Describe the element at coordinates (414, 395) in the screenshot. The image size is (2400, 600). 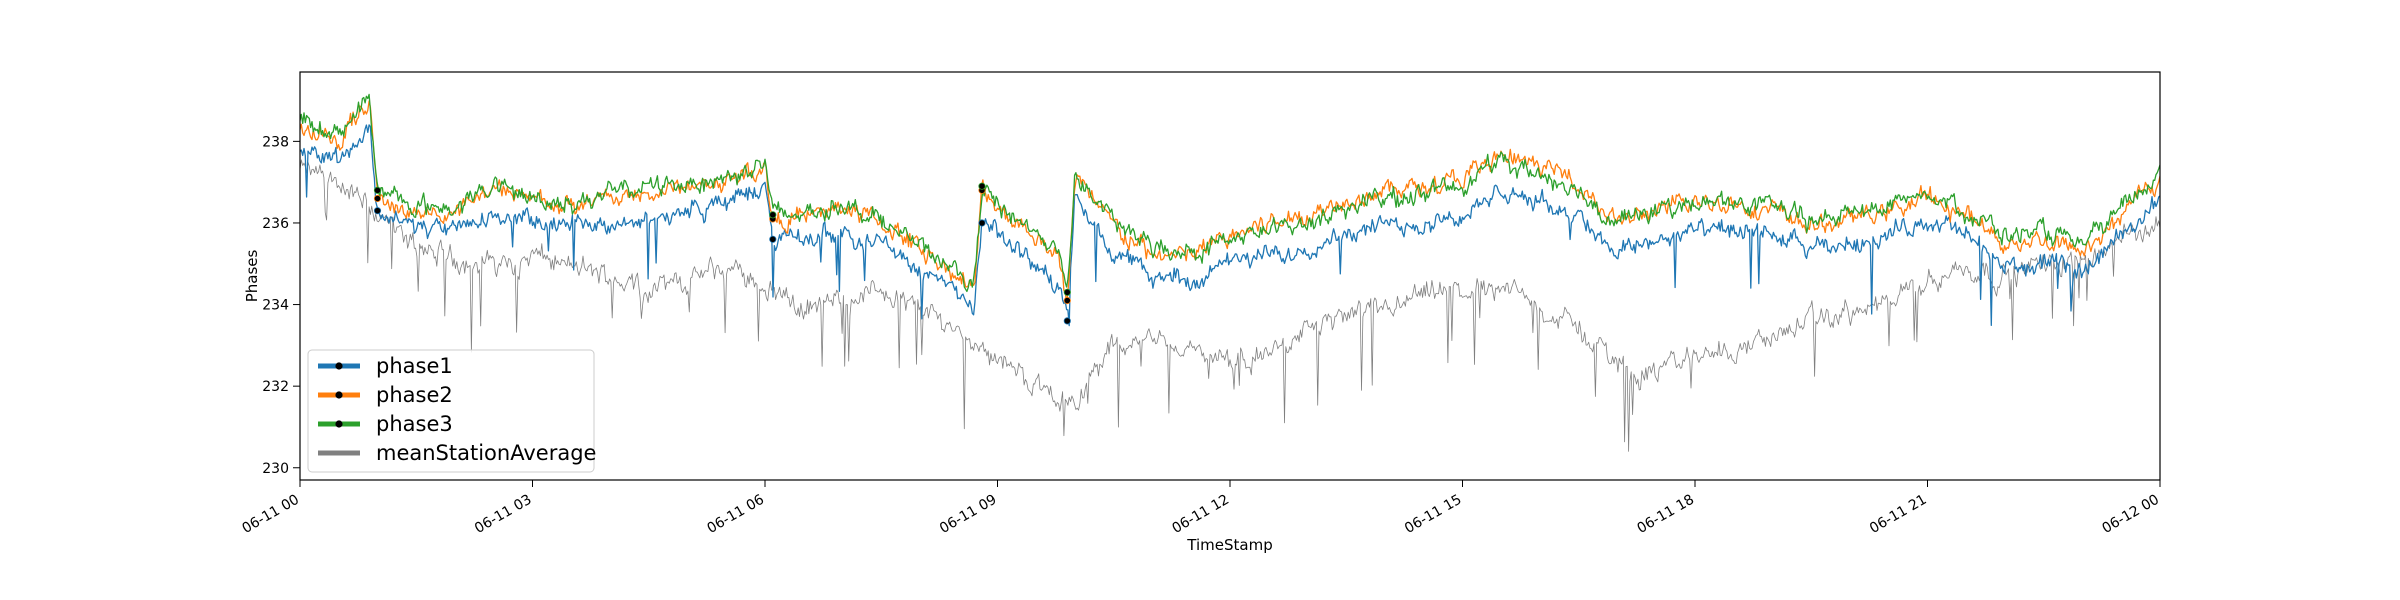
I see `legend-label-phase2: phase2` at that location.